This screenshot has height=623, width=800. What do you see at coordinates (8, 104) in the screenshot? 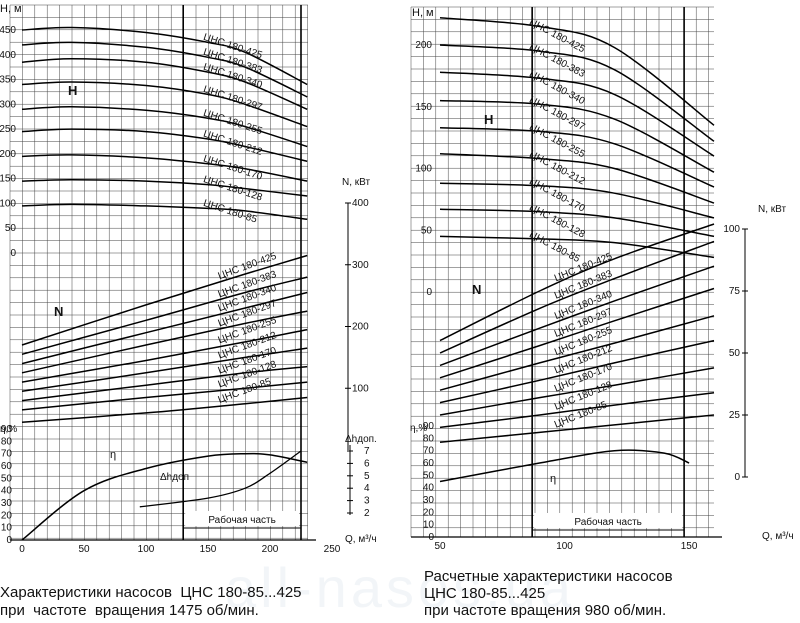
I see `h-tick-label: 300` at bounding box center [8, 104].